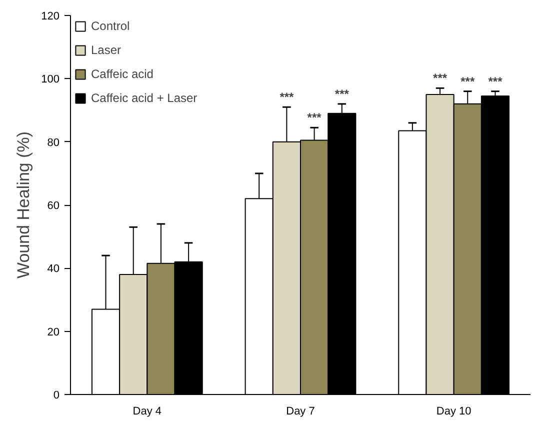  I want to click on x-tick-label: Day 4, so click(147, 412).